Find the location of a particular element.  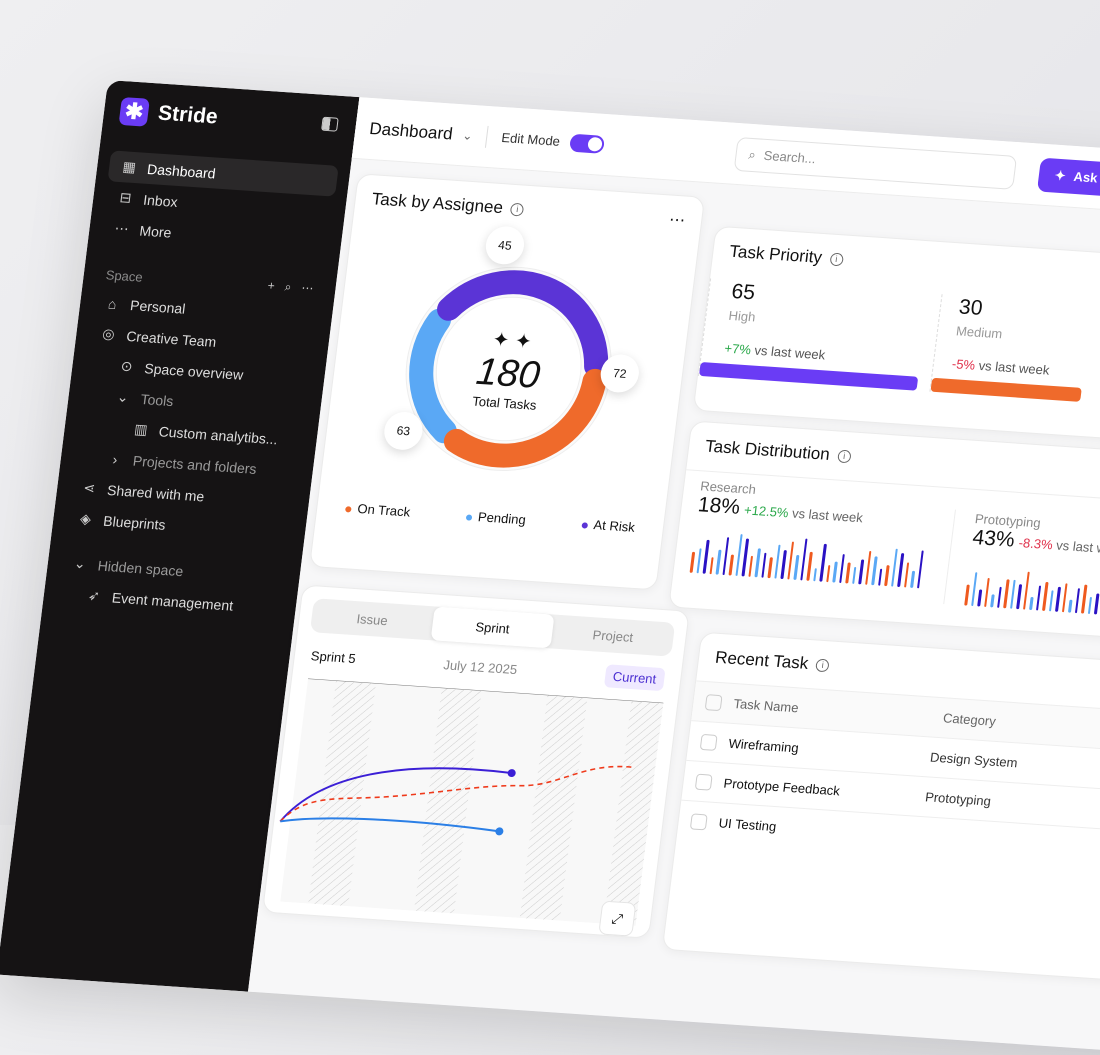

total-value: 180 is located at coordinates (508, 373).